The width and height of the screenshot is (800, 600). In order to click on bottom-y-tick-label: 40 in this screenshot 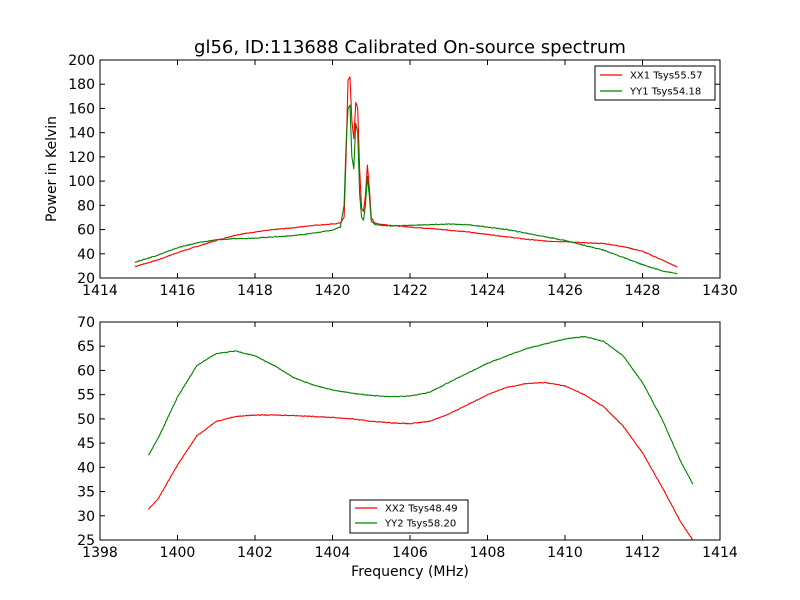, I will do `click(86, 468)`.